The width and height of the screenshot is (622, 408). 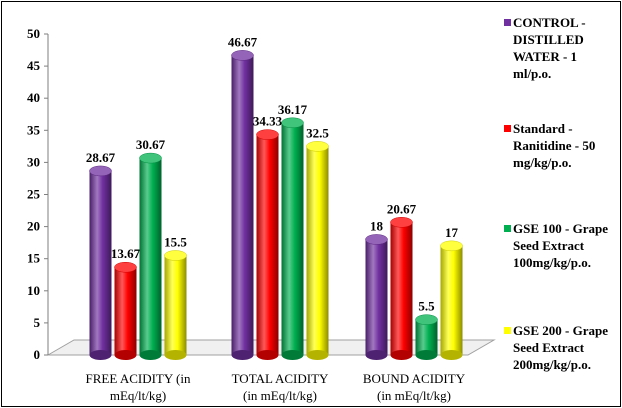 What do you see at coordinates (34, 65) in the screenshot?
I see `y-tick-label: 45` at bounding box center [34, 65].